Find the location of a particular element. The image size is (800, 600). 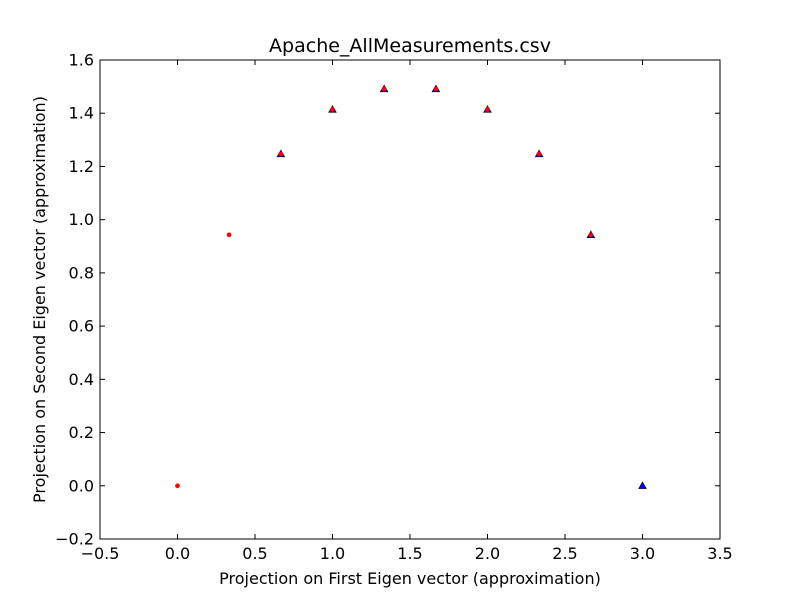

y-tick-label: 0.2 is located at coordinates (81, 432).